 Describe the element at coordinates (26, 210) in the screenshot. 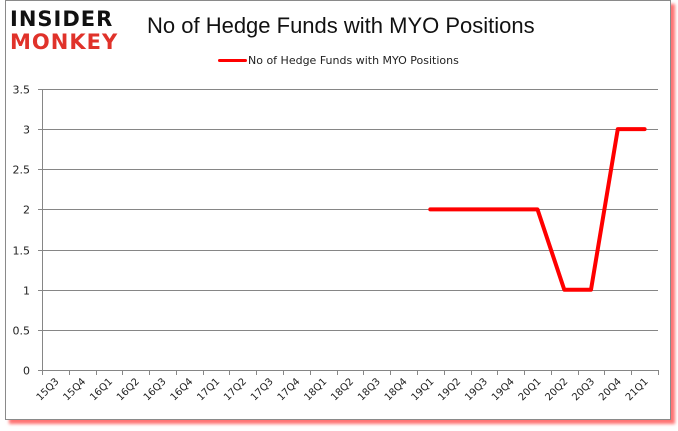

I see `y-tick-label: 2` at that location.